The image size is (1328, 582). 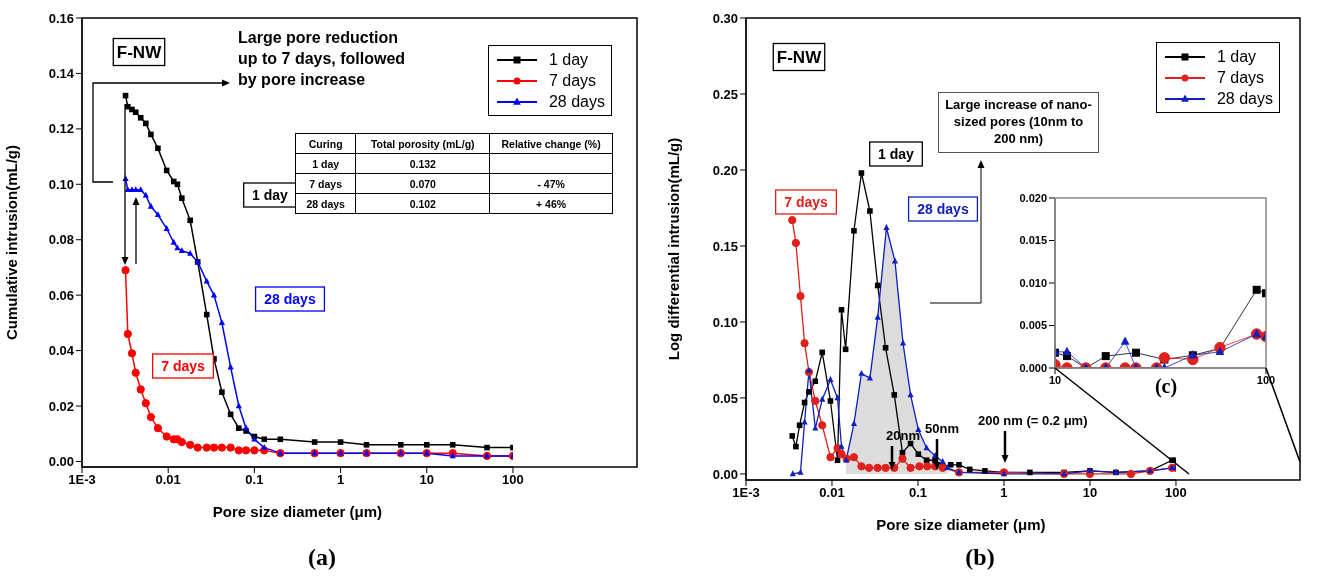 I want to click on category-label: Relative change (%), so click(x=551, y=143).